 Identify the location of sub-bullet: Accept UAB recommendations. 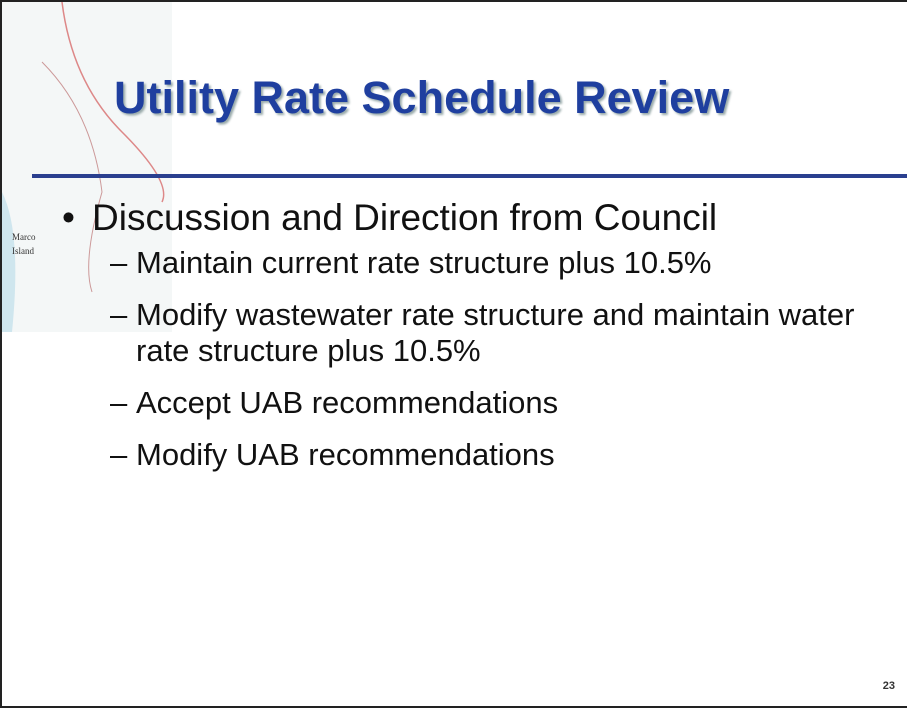
(508, 403).